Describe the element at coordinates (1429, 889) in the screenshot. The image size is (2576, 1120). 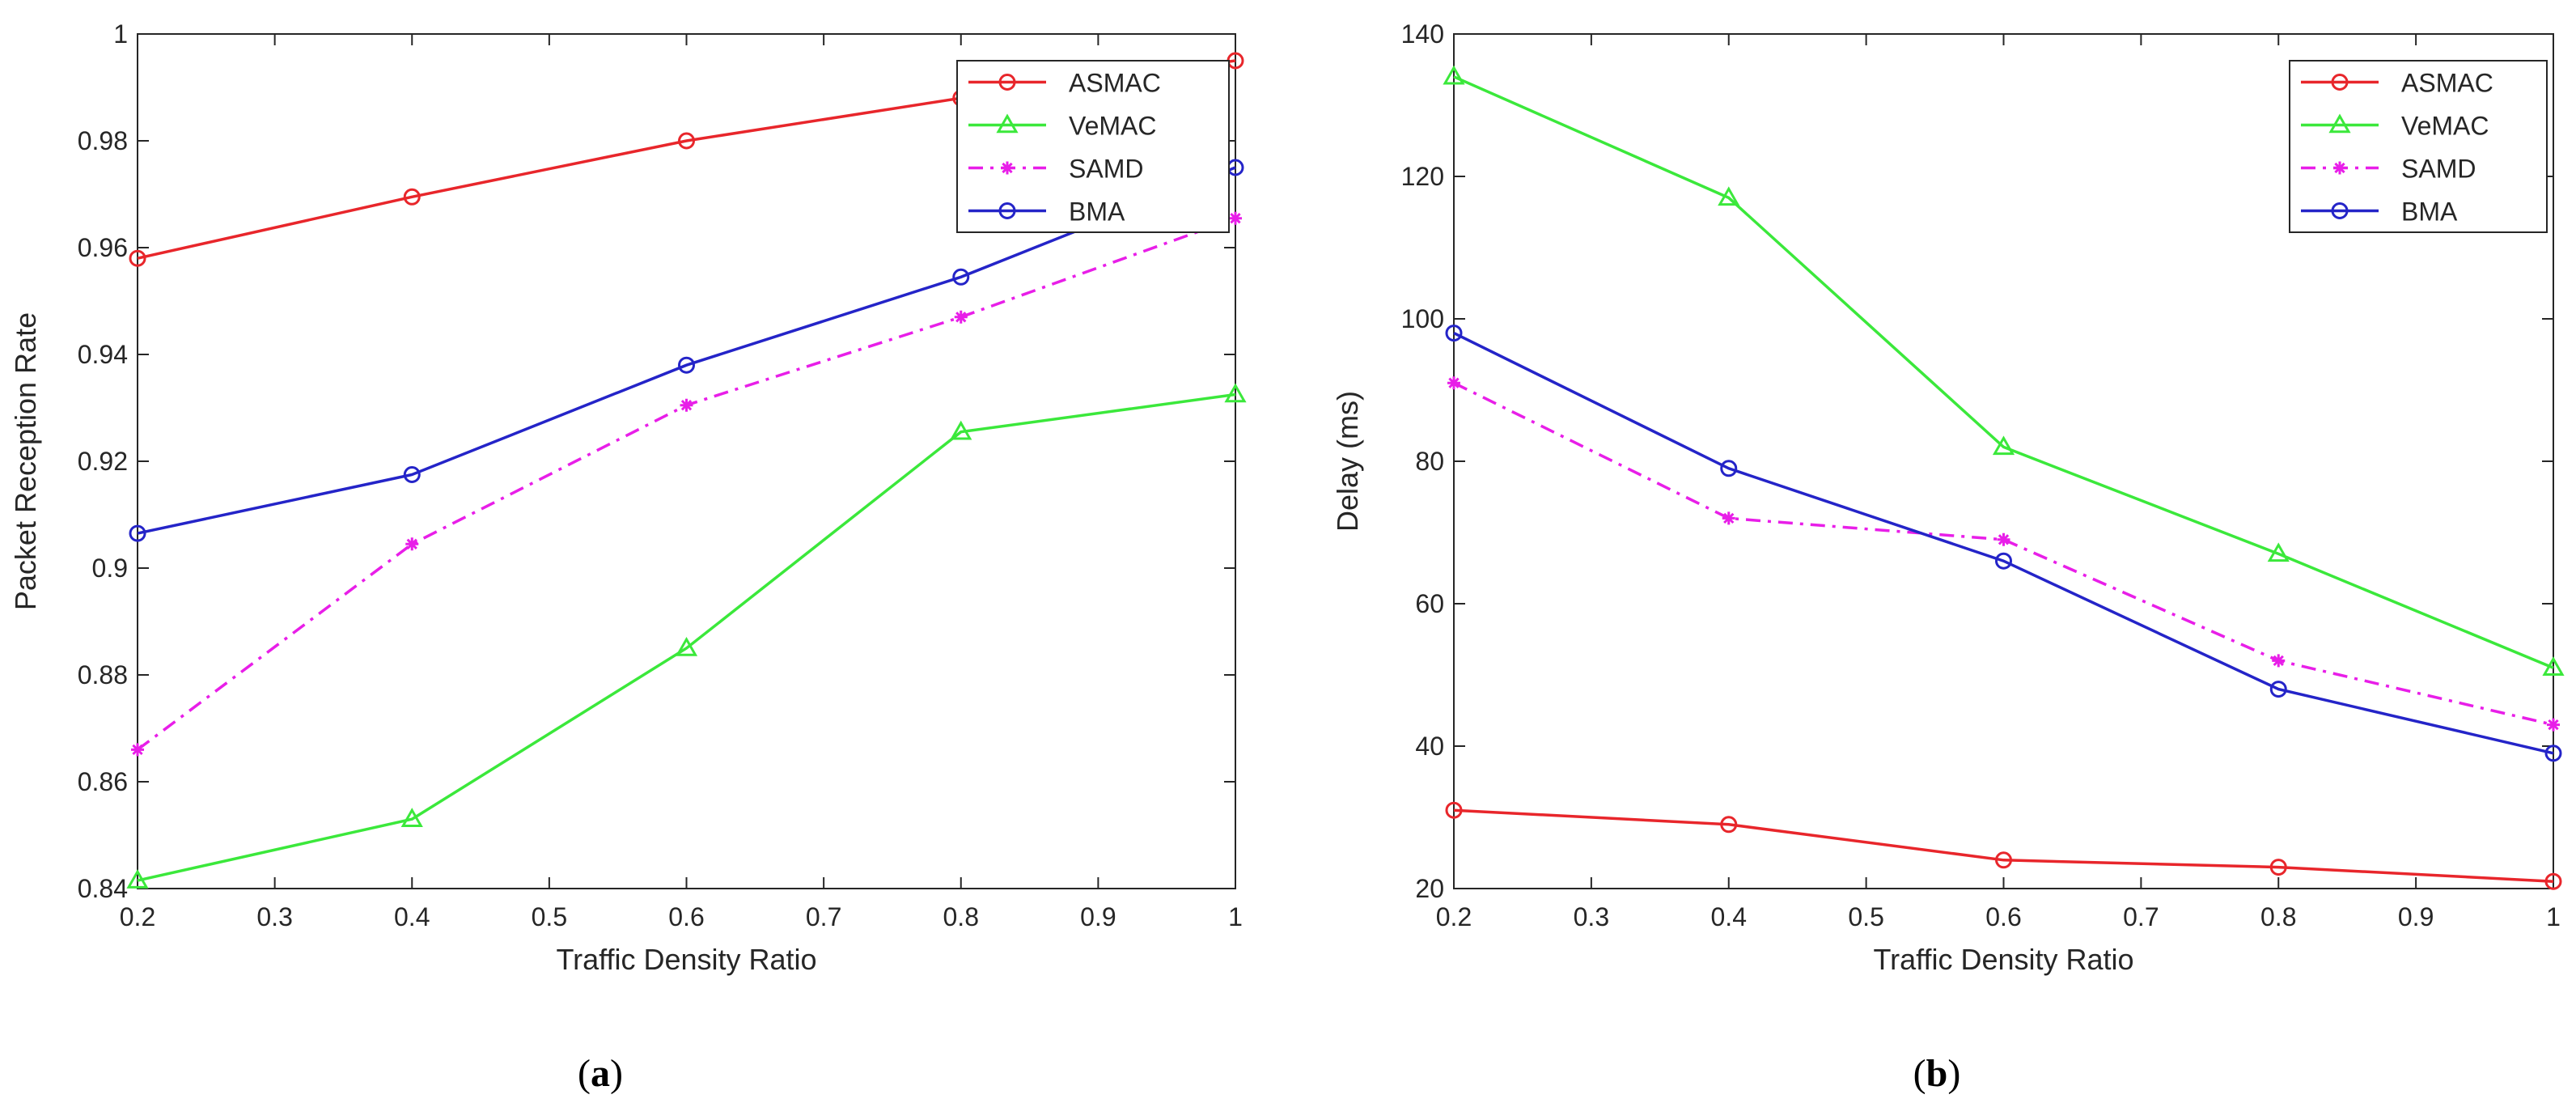
I see `y-tick-label: 20` at that location.